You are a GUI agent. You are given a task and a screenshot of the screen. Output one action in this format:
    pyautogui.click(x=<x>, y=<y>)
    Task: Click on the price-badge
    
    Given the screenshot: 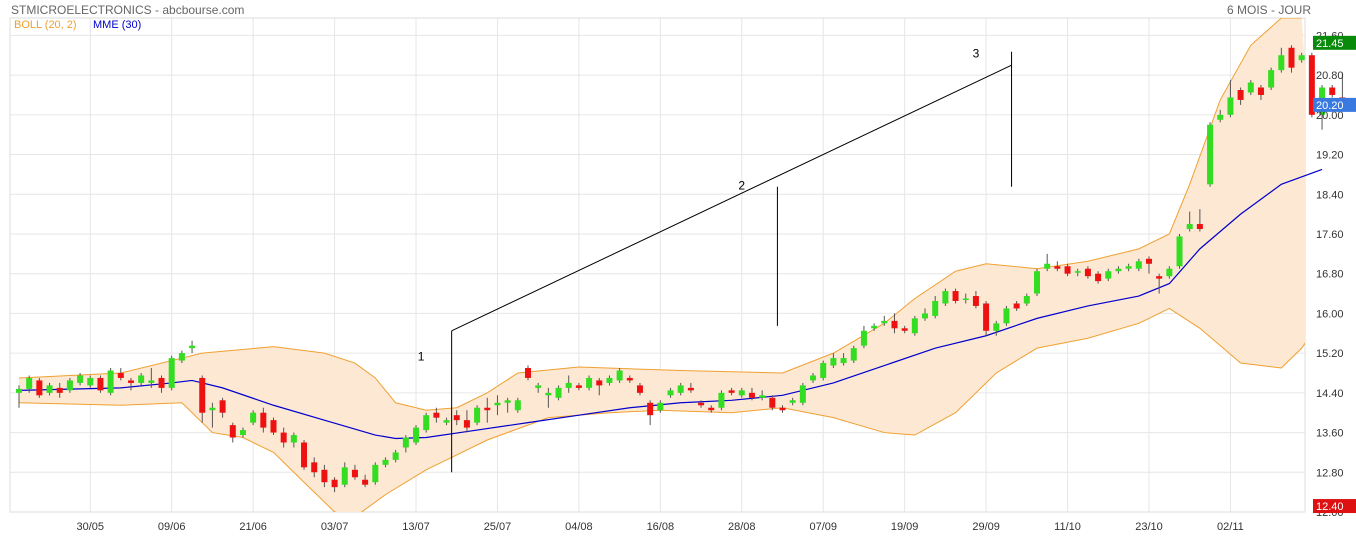 What is the action you would take?
    pyautogui.click(x=1334, y=506)
    